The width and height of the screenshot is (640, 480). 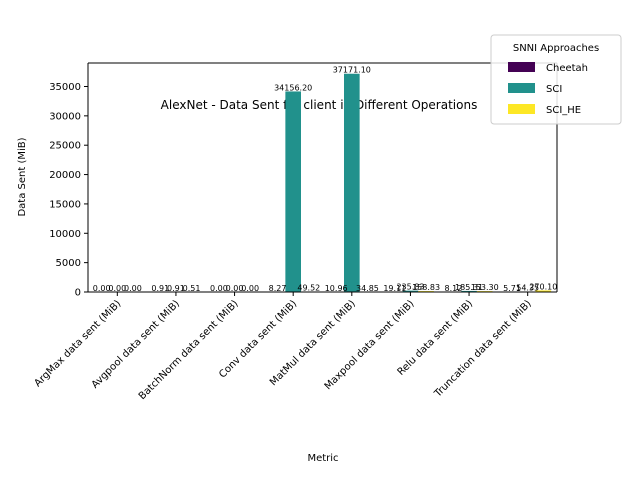 What do you see at coordinates (65, 87) in the screenshot?
I see `y-tick-label: 35000` at bounding box center [65, 87].